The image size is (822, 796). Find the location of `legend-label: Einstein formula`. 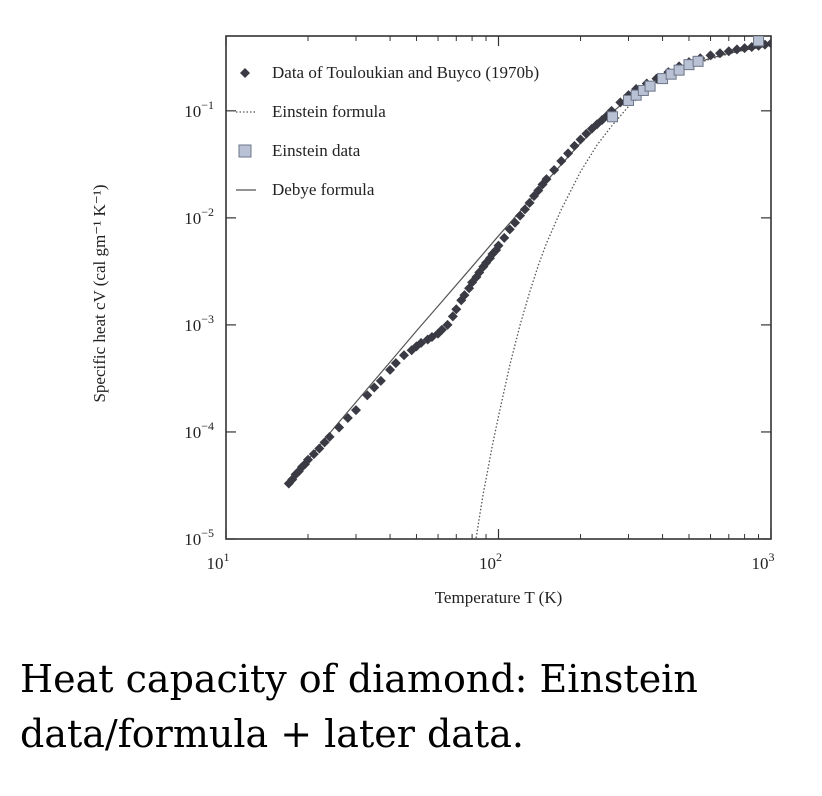

legend-label: Einstein formula is located at coordinates (329, 111).